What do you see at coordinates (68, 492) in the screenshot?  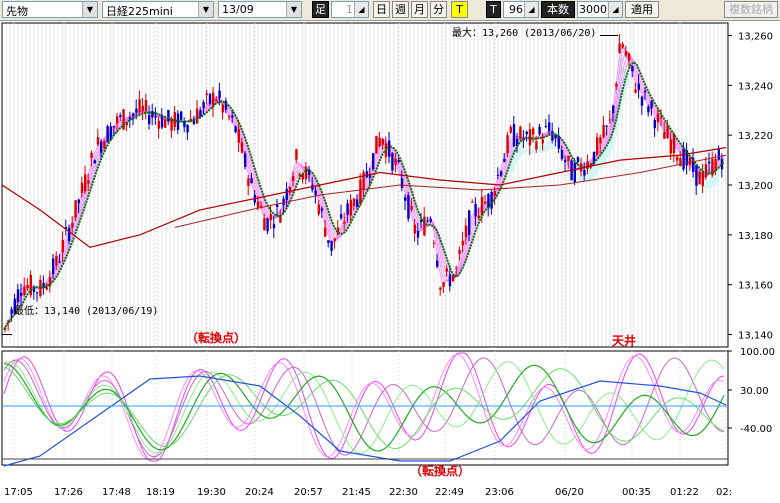 I see `time-tick: 17:26` at bounding box center [68, 492].